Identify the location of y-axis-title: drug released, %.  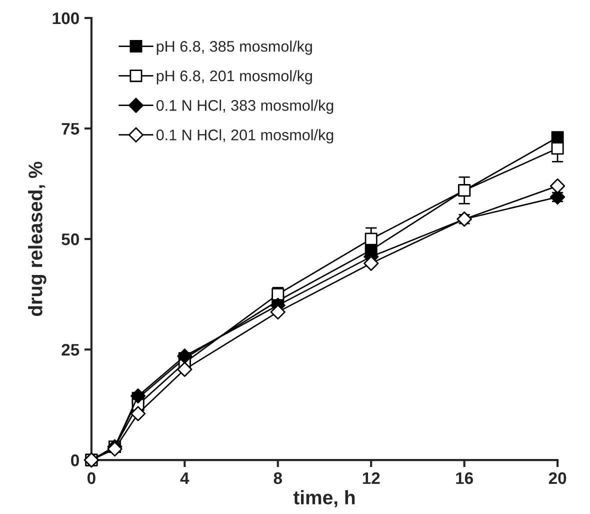
(37, 239).